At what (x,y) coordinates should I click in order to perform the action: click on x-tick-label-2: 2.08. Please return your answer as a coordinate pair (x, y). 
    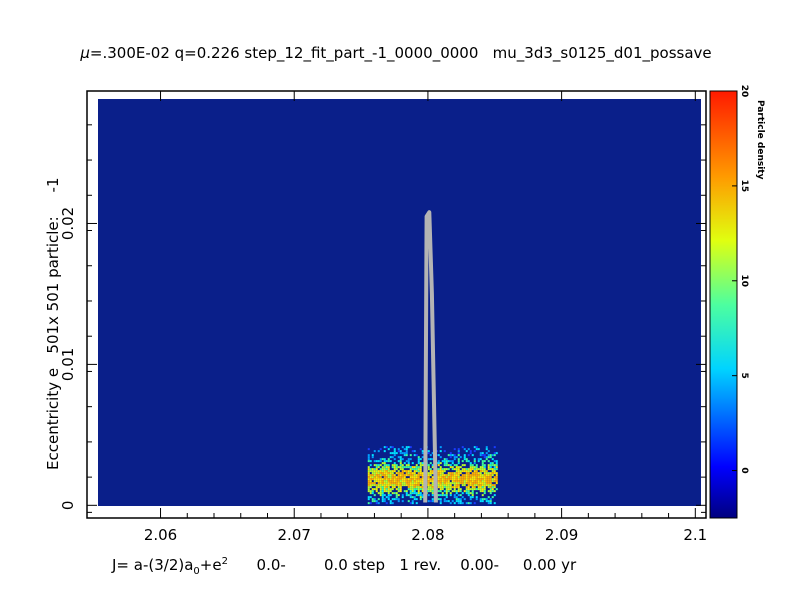
    Looking at the image, I should click on (427, 535).